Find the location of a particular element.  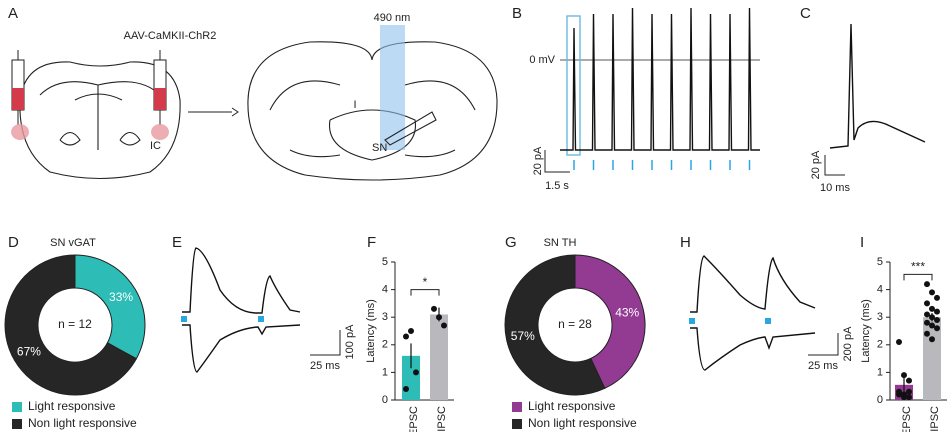

panel-c: 20 pA 10 ms is located at coordinates (868, 108).